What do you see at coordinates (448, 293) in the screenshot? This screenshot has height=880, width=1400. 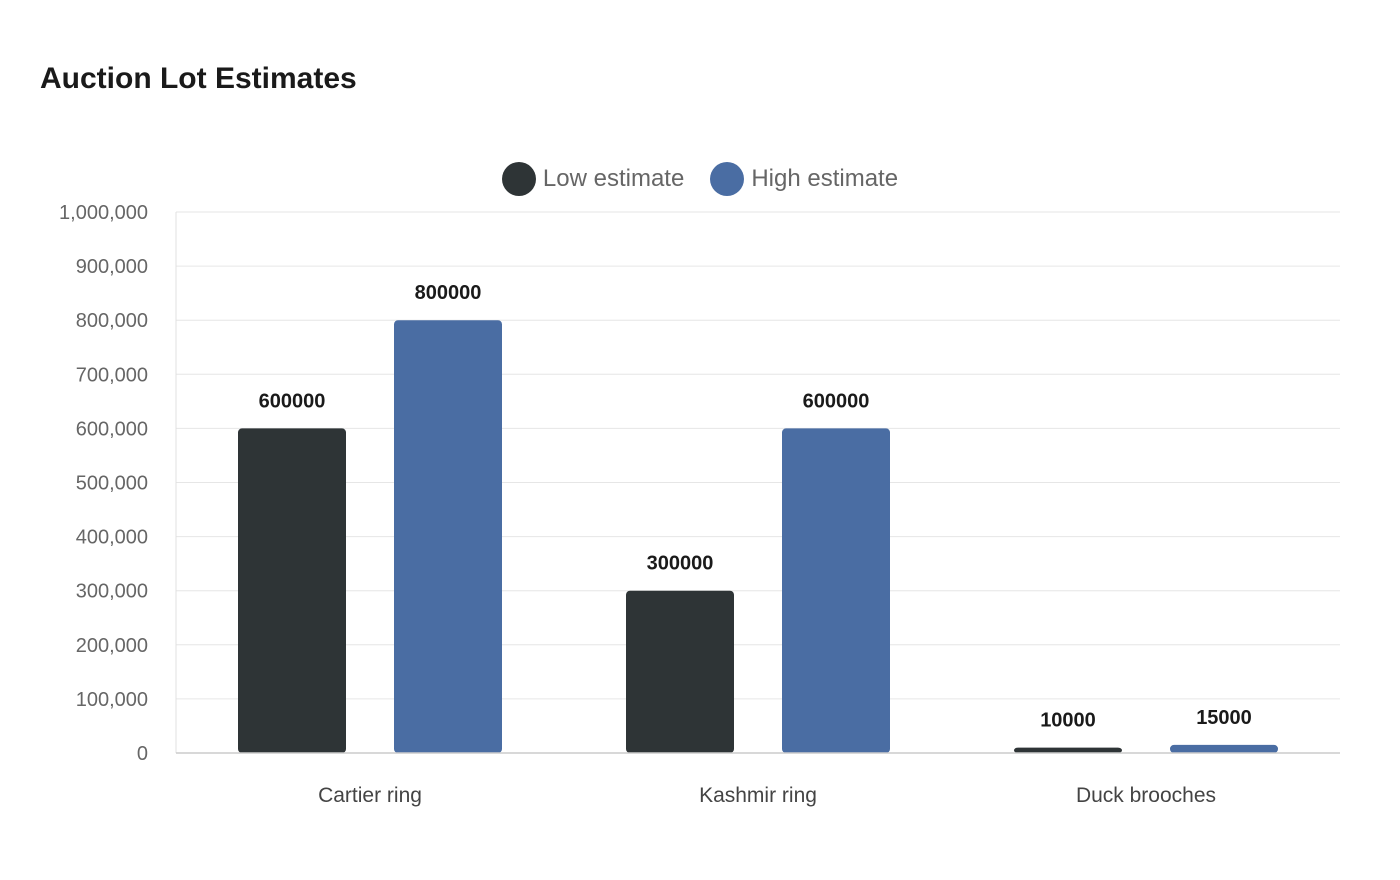 I see `data-label-high-estimate-cartier-ring: 800000` at bounding box center [448, 293].